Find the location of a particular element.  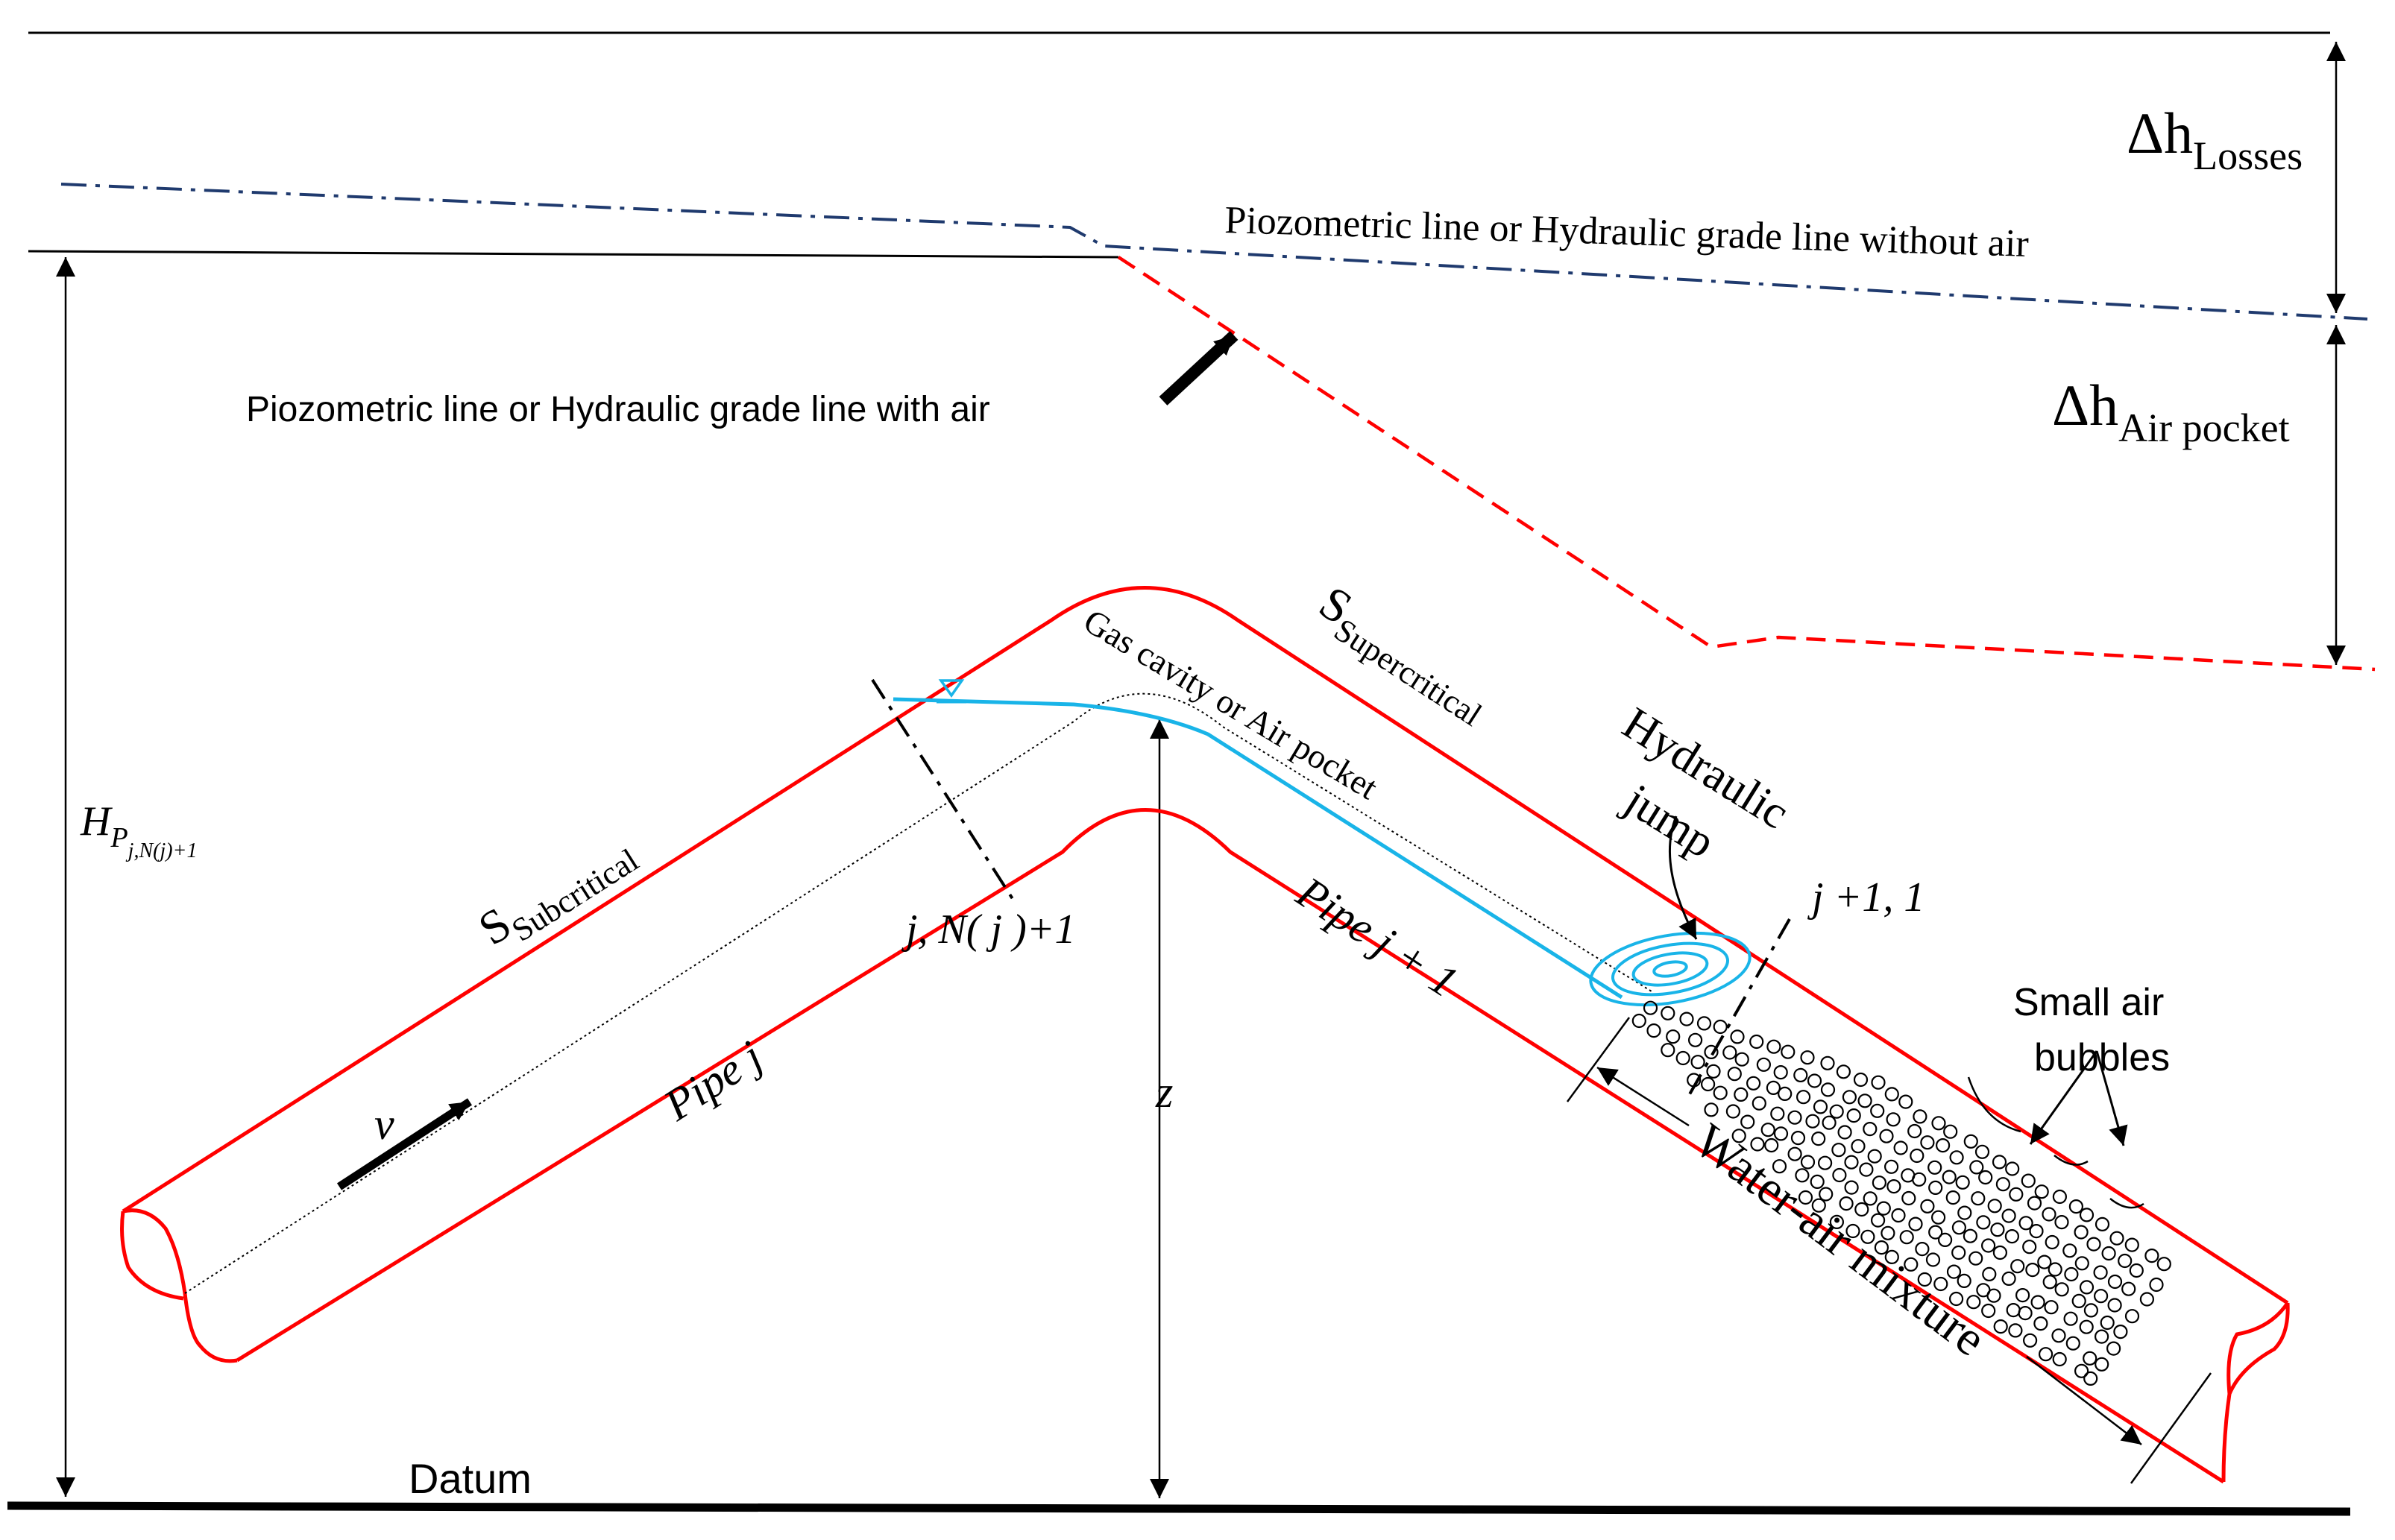

water-level-marker-icon is located at coordinates (951, 688).